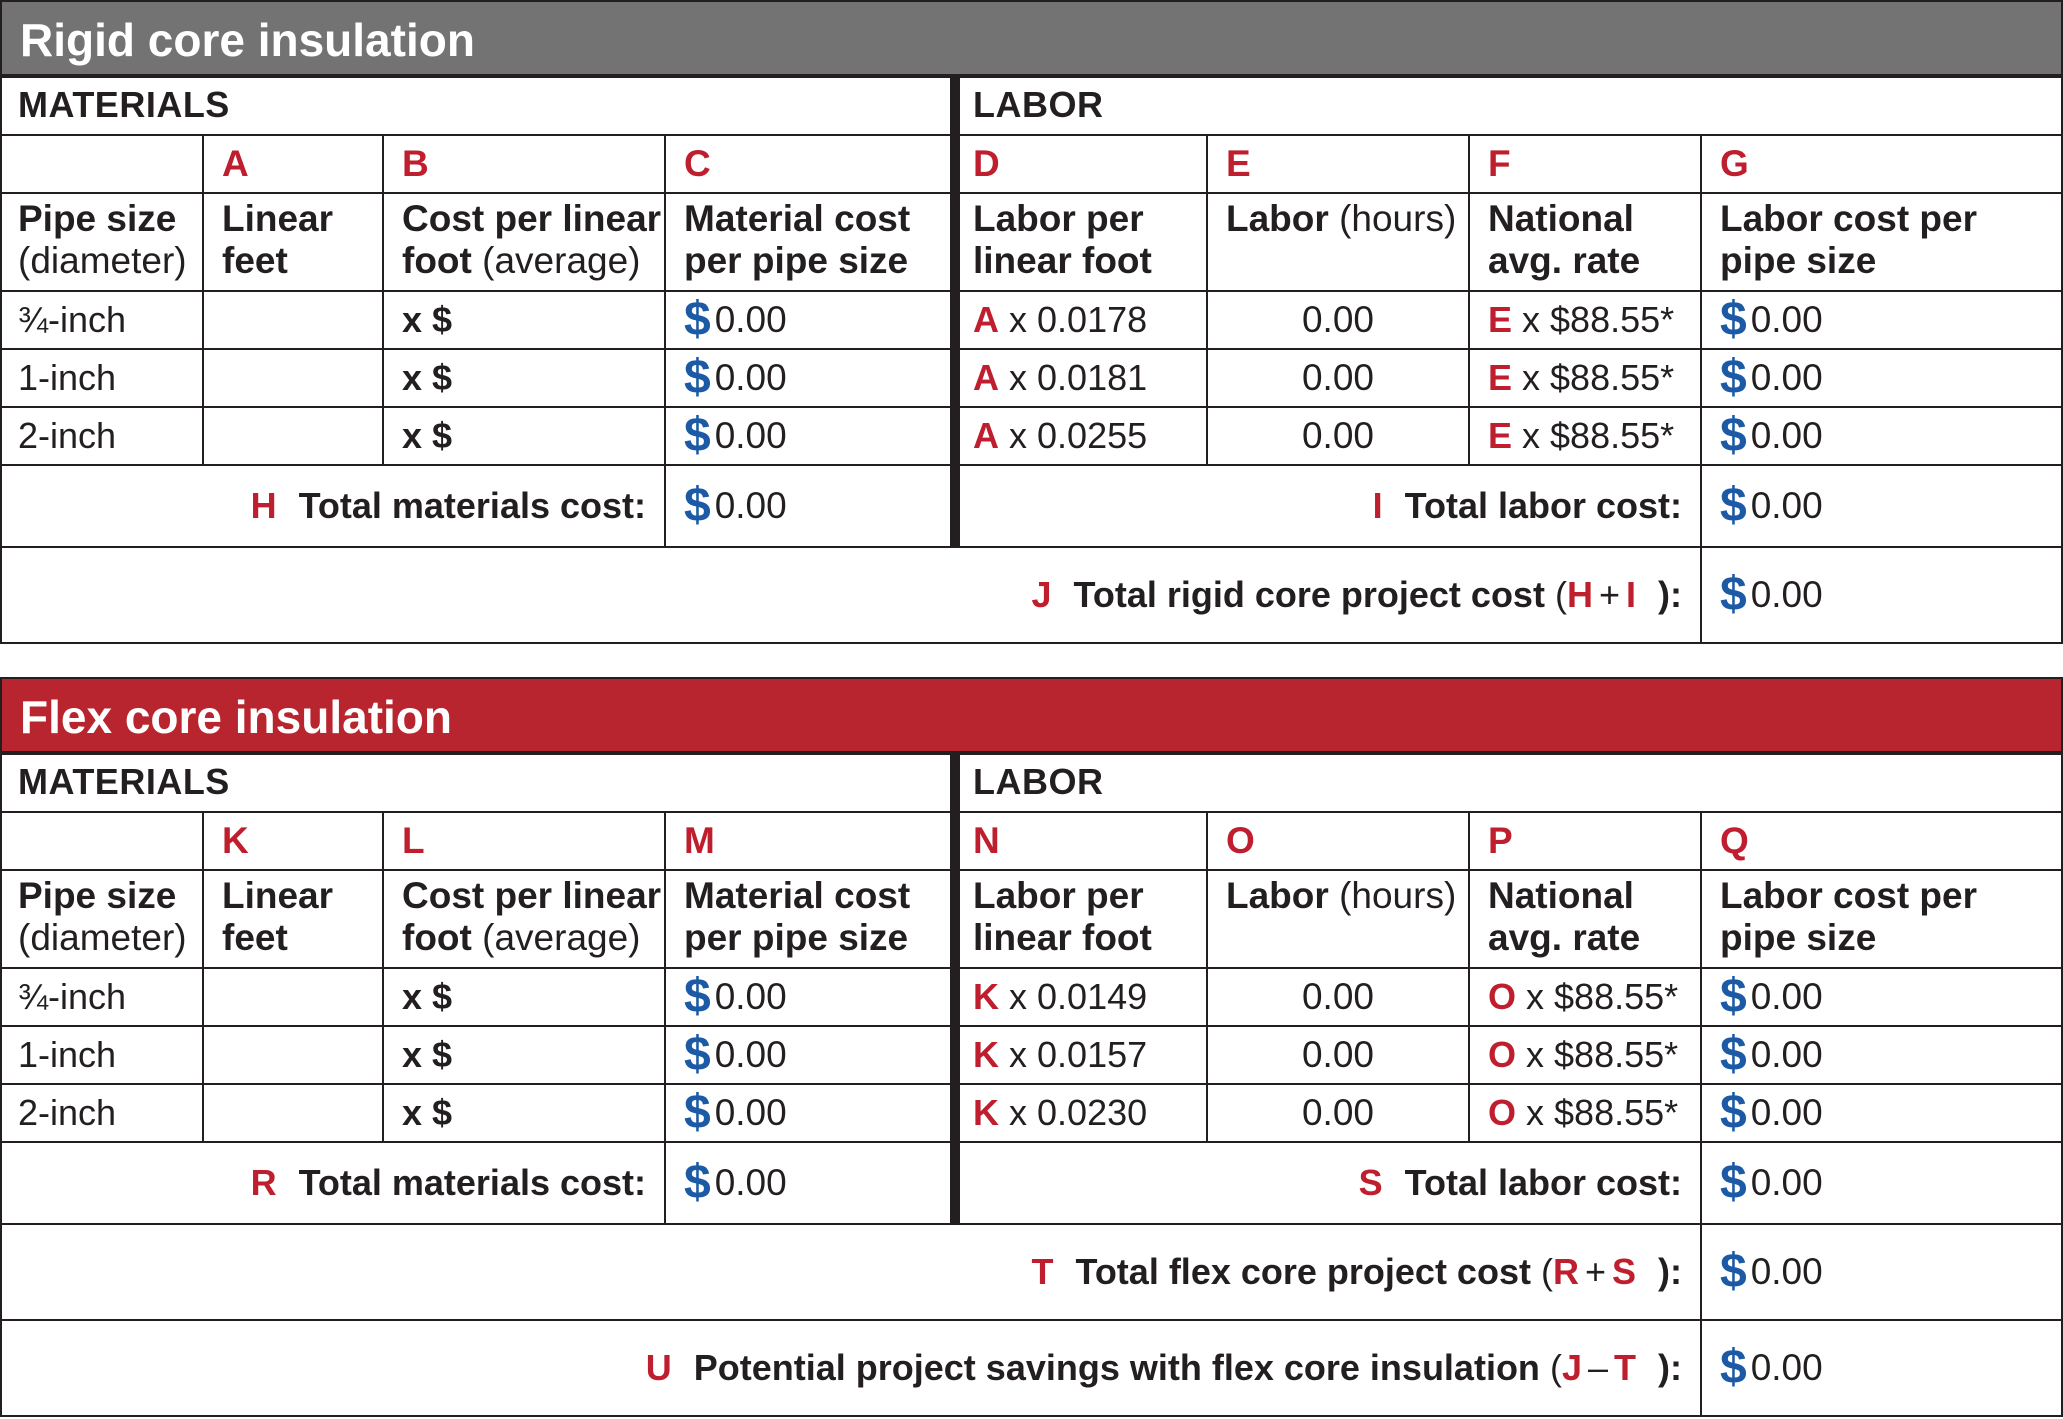  Describe the element at coordinates (1339, 243) in the screenshot. I see `rigid-header-labor-hours: Labor (hours)` at that location.